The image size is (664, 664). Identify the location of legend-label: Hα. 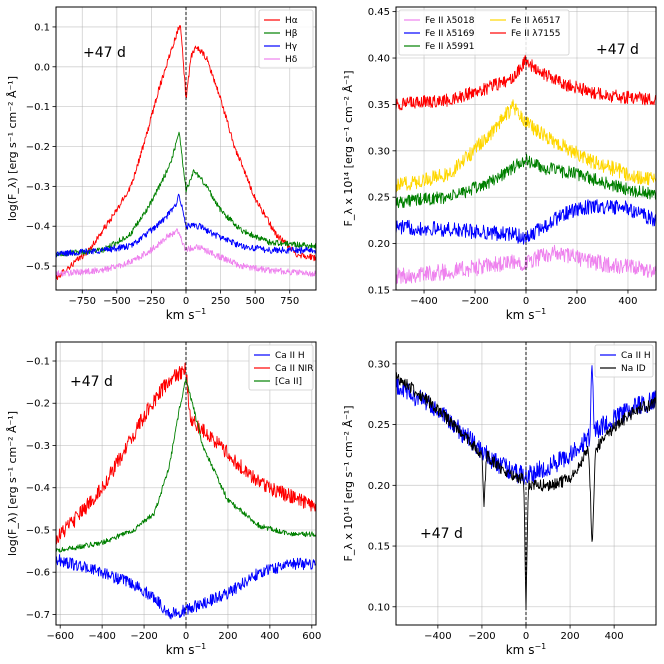
(291, 21).